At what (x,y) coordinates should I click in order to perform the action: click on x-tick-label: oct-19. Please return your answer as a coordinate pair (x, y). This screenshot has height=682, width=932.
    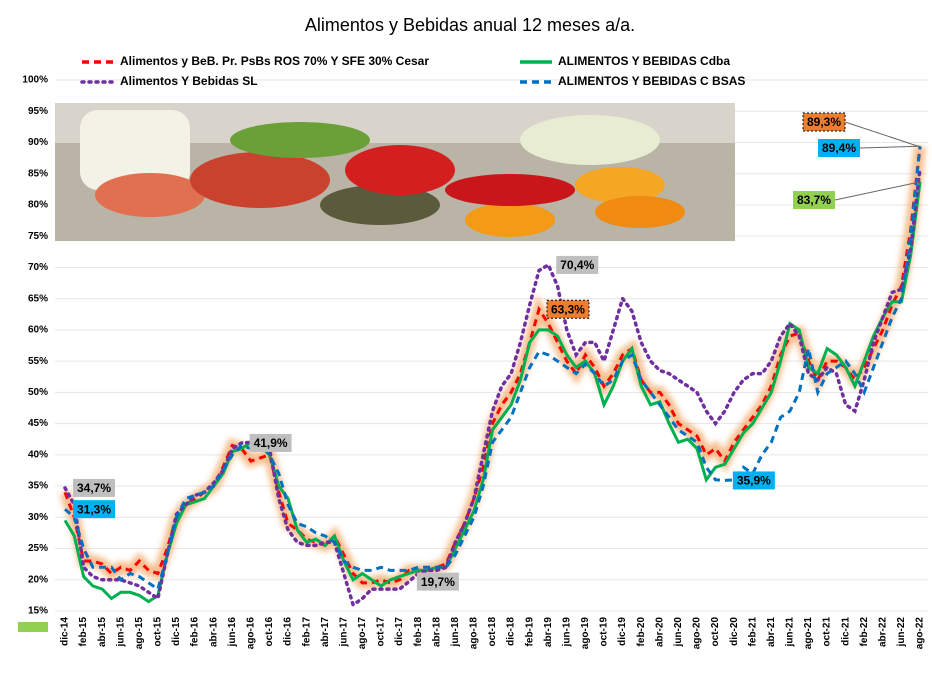
    Looking at the image, I should click on (604, 632).